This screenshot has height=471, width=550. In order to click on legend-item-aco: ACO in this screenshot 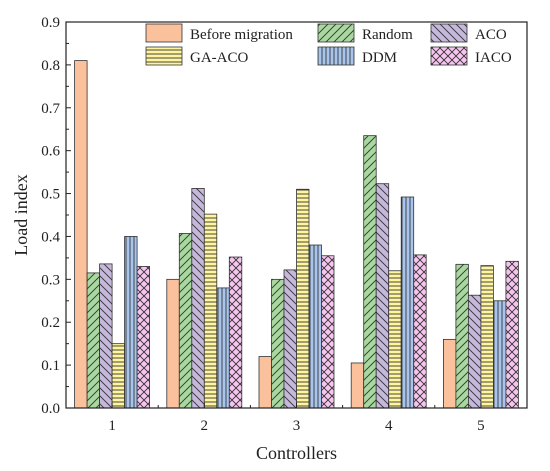, I will do `click(468, 33)`.